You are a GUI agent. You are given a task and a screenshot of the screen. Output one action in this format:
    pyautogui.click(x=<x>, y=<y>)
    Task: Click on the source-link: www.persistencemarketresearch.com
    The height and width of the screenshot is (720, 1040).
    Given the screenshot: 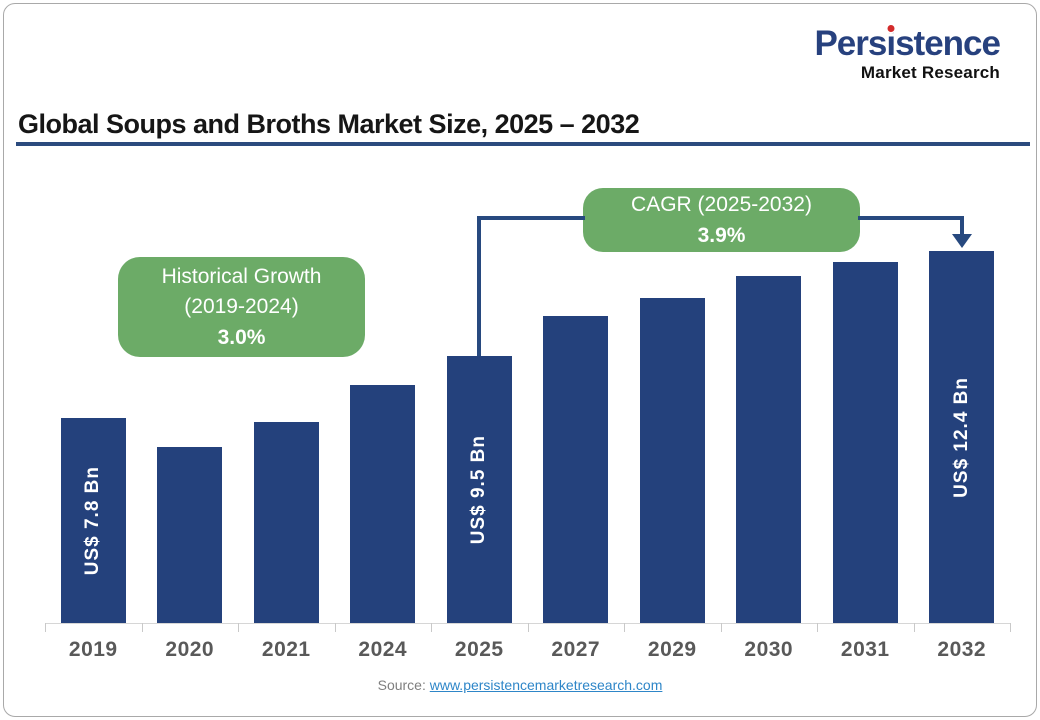 What is the action you would take?
    pyautogui.click(x=546, y=685)
    